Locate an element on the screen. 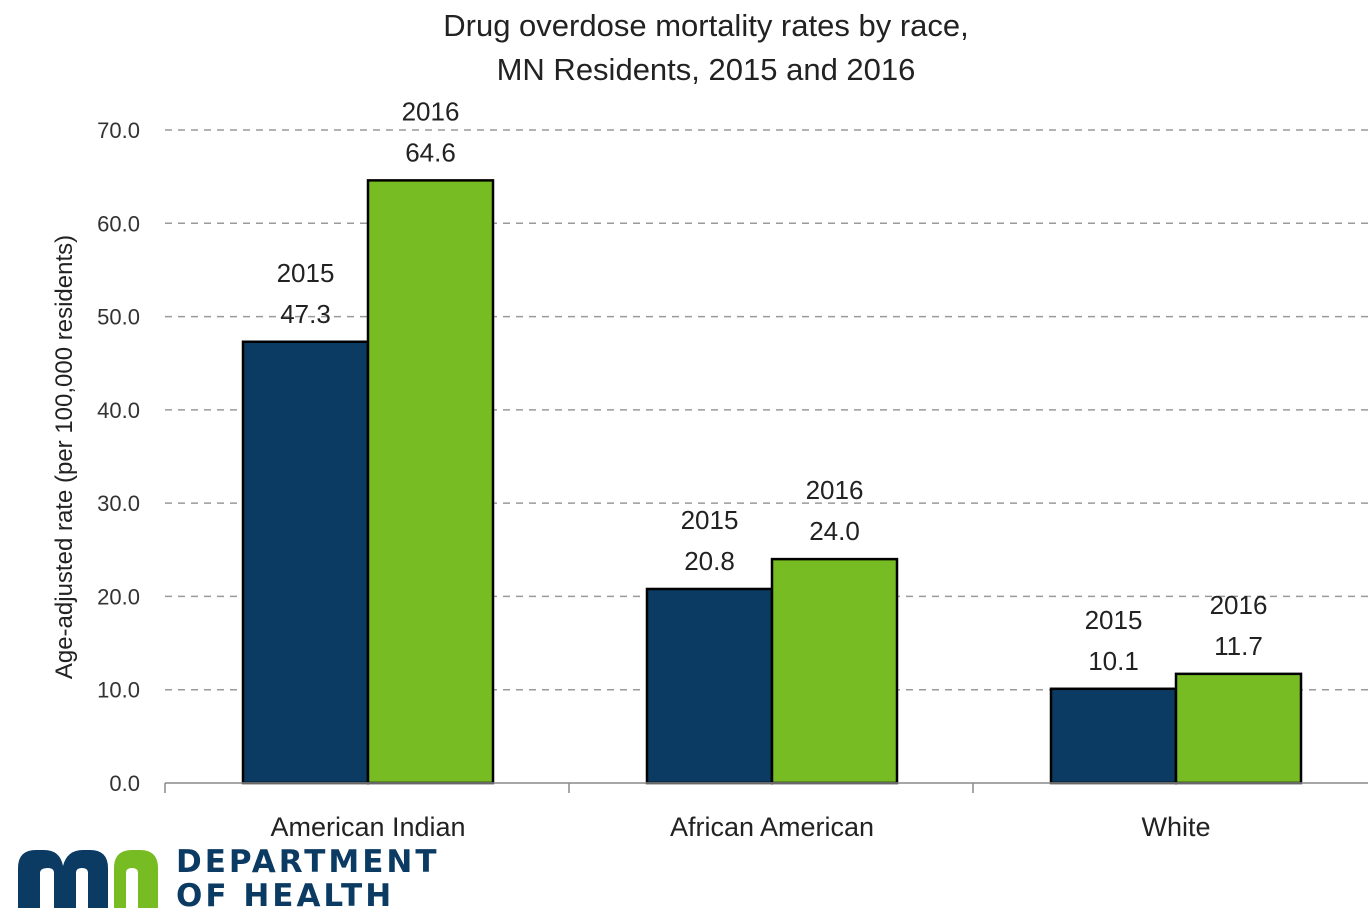 The width and height of the screenshot is (1368, 916). y-tick-label: 40.0 is located at coordinates (118, 410).